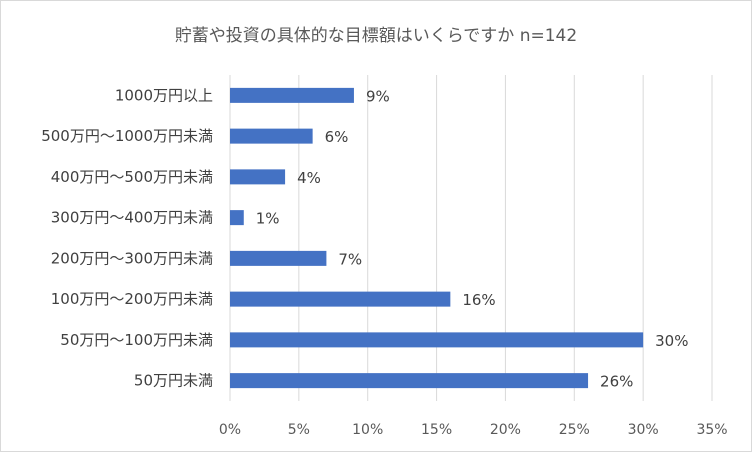 This screenshot has height=452, width=752. What do you see at coordinates (309, 178) in the screenshot?
I see `data-label: 4%` at bounding box center [309, 178].